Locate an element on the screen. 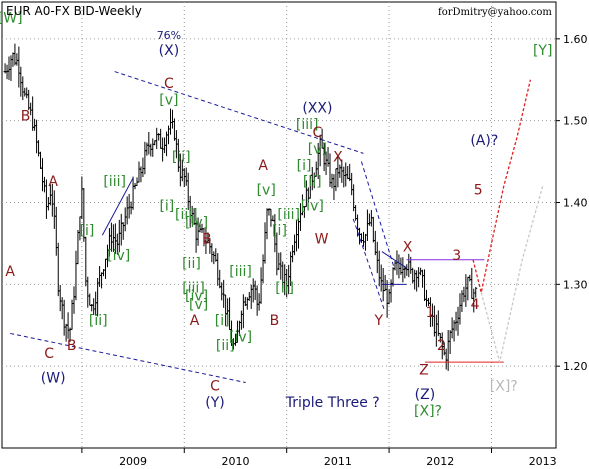  projection-line is located at coordinates (512, 274).